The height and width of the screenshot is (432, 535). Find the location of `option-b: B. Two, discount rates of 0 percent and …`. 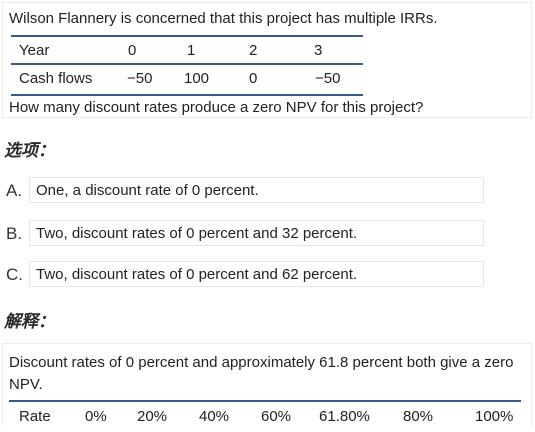

option-b: B. Two, discount rates of 0 percent and … is located at coordinates (244, 234).